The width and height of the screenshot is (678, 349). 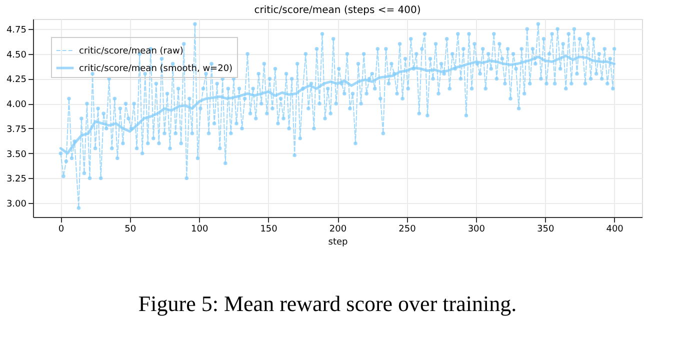 I want to click on x-tick-label: 300, so click(x=477, y=229).